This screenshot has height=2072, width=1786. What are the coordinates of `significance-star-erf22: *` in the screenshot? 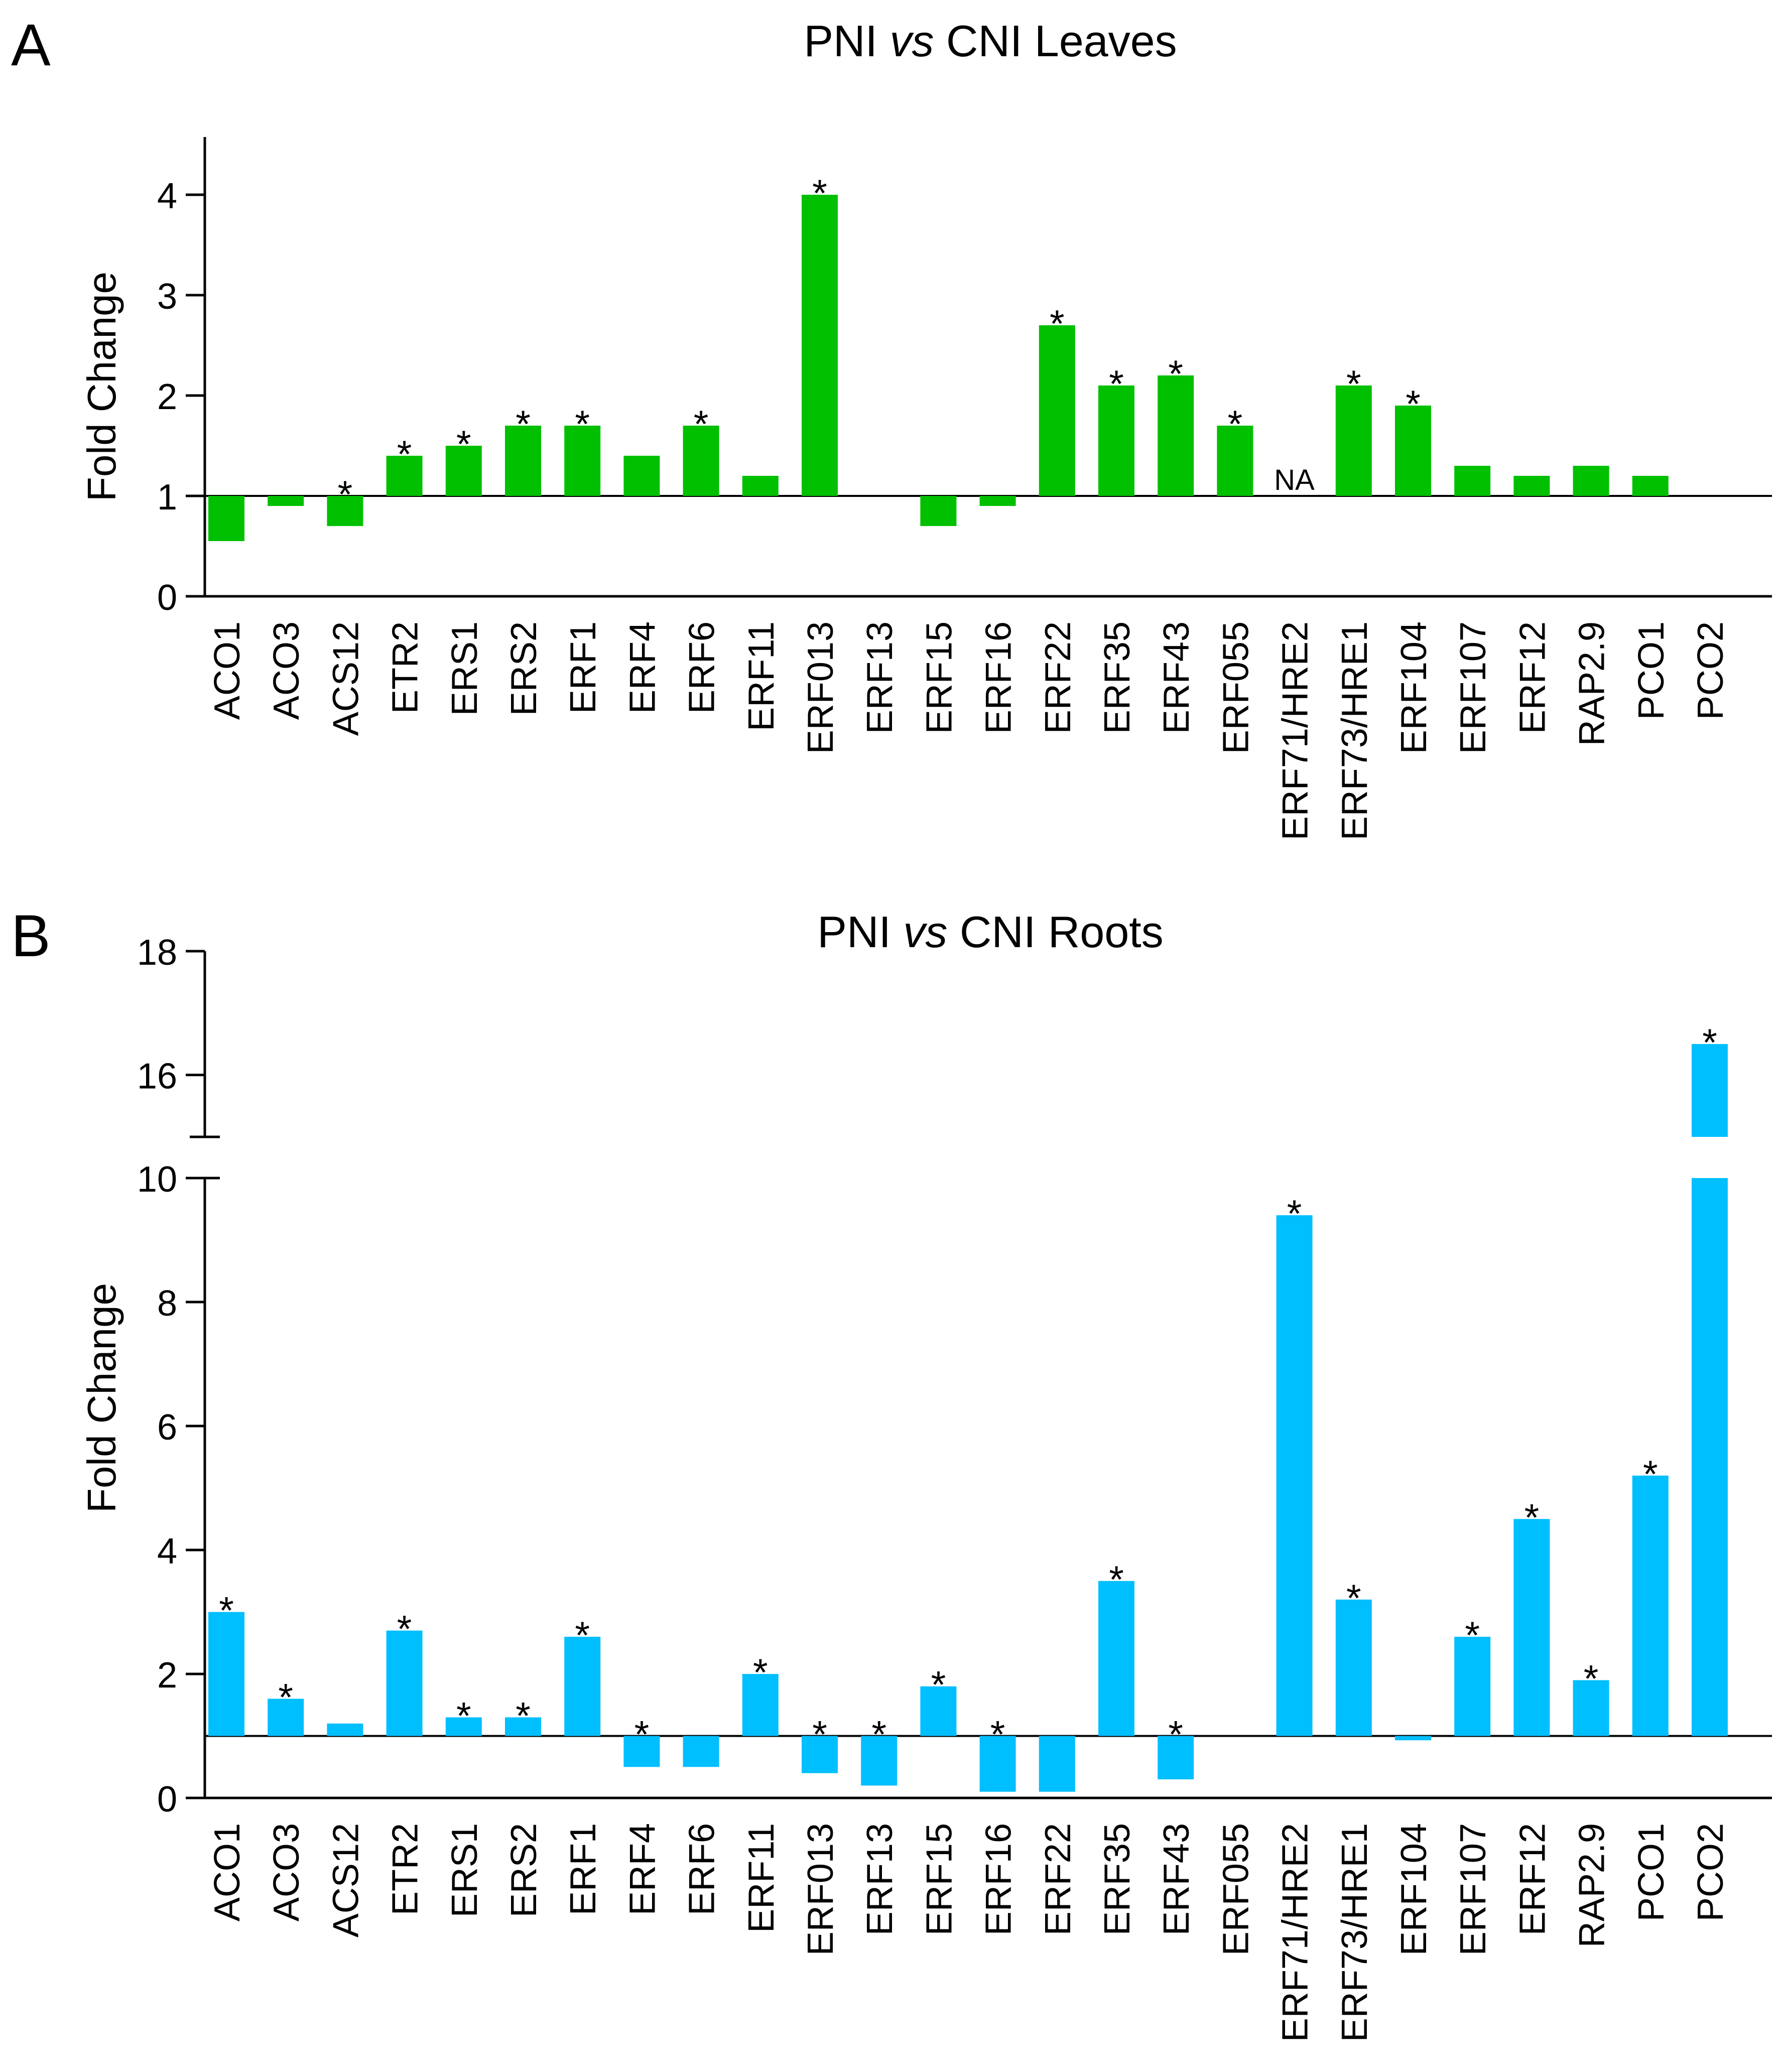 It's located at (1057, 324).